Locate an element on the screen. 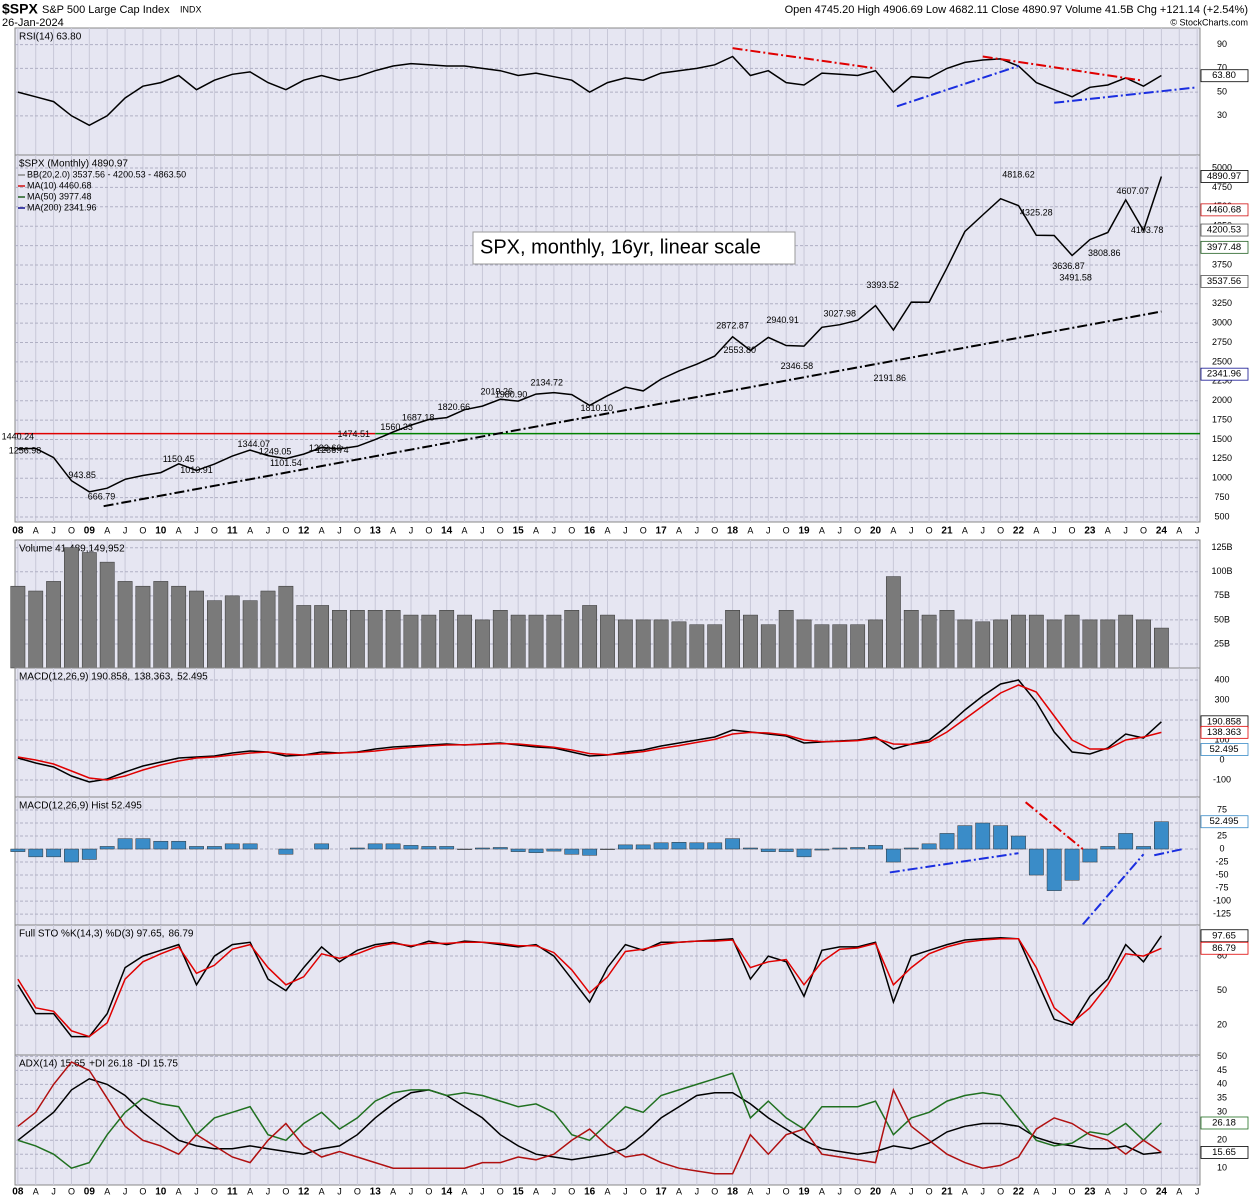 The height and width of the screenshot is (1200, 1250). panel-title: 86.79 is located at coordinates (180, 934).